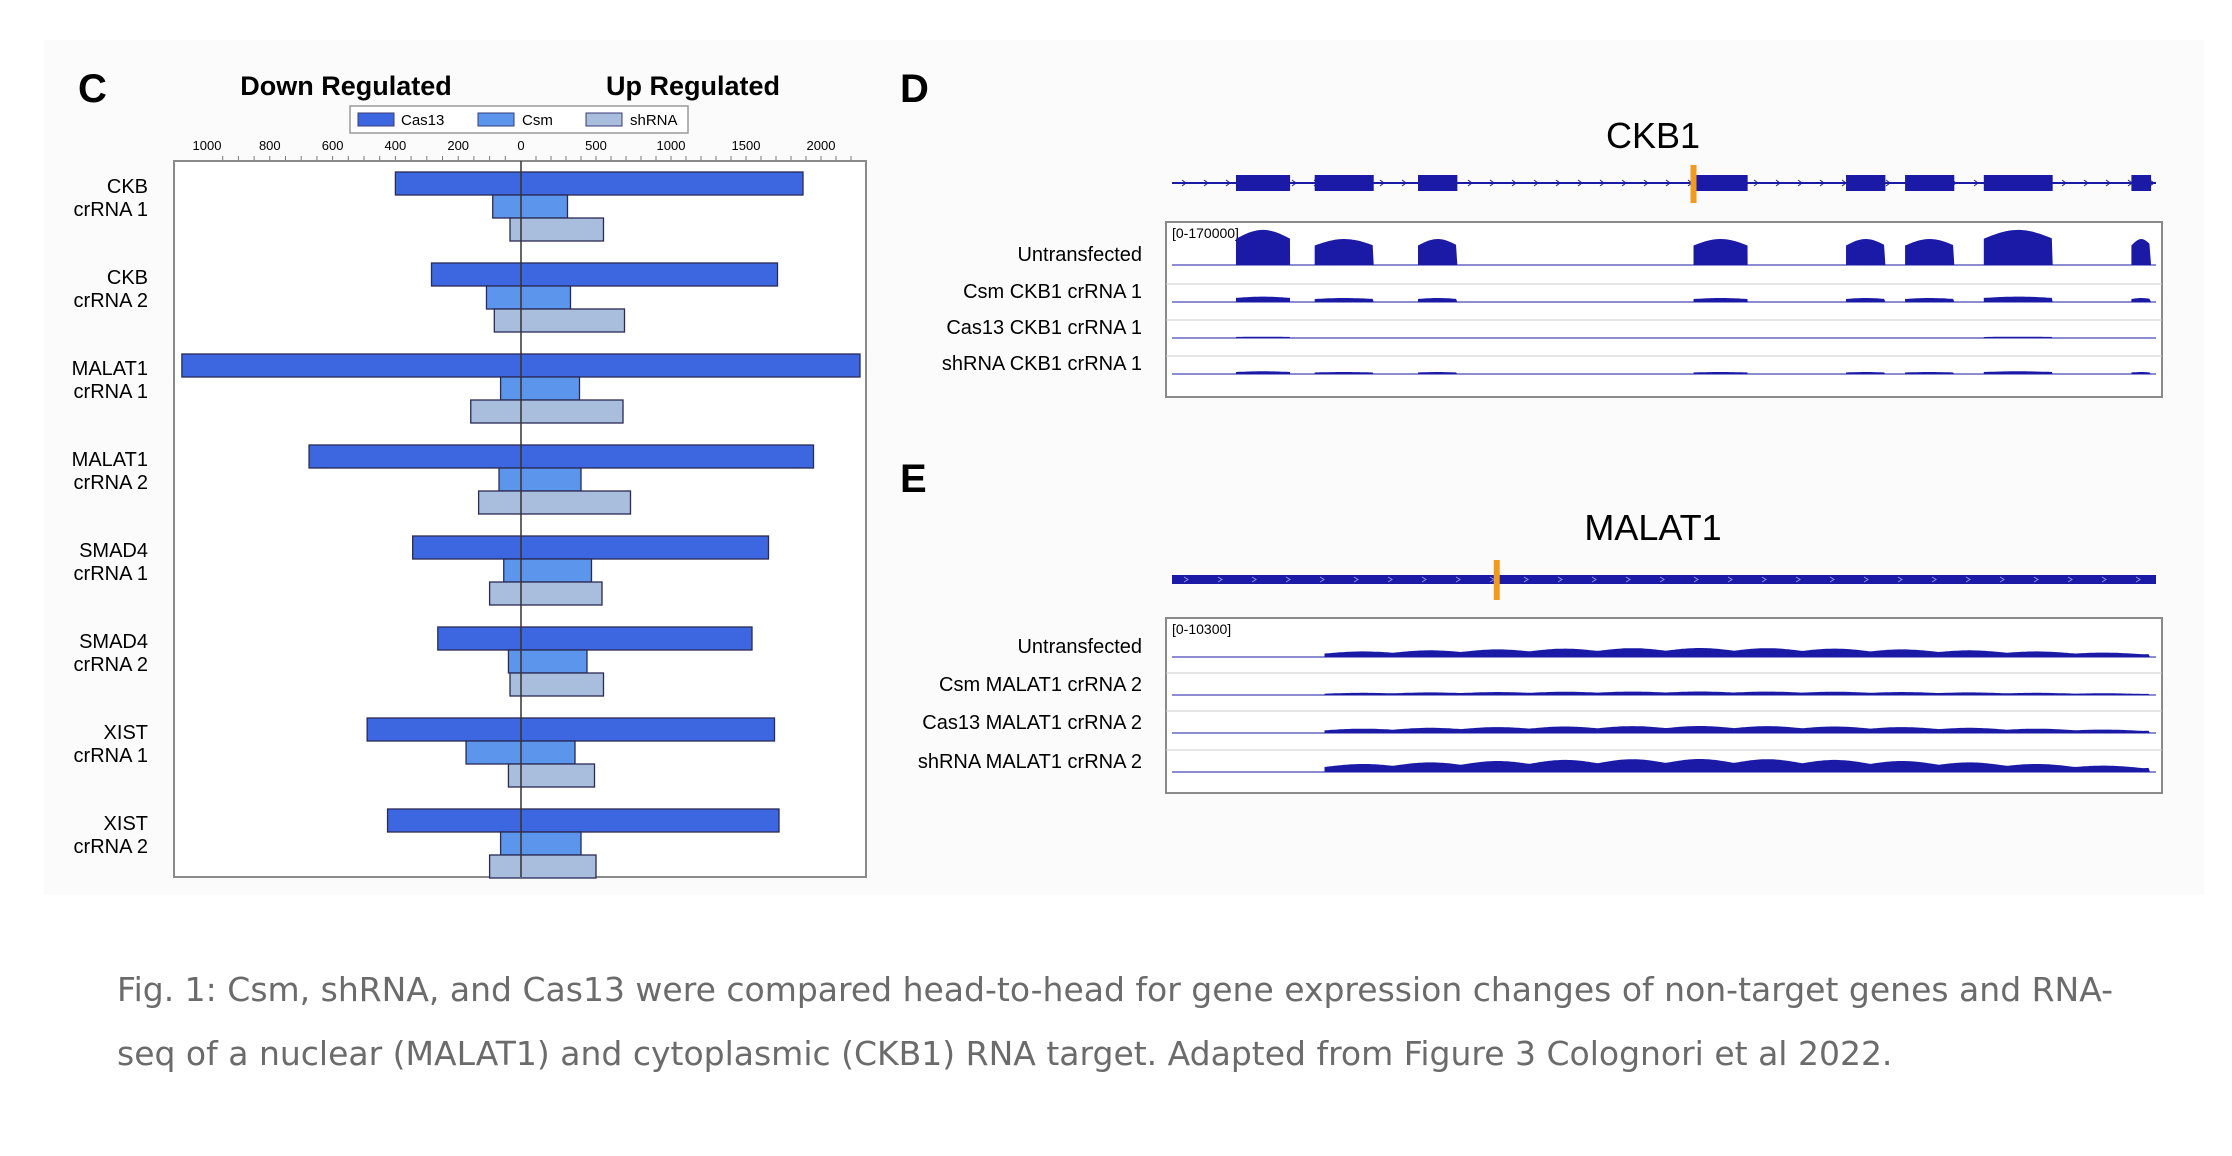  Describe the element at coordinates (1664, 302) in the screenshot. I see `ckb1-coverage-tracks` at that location.